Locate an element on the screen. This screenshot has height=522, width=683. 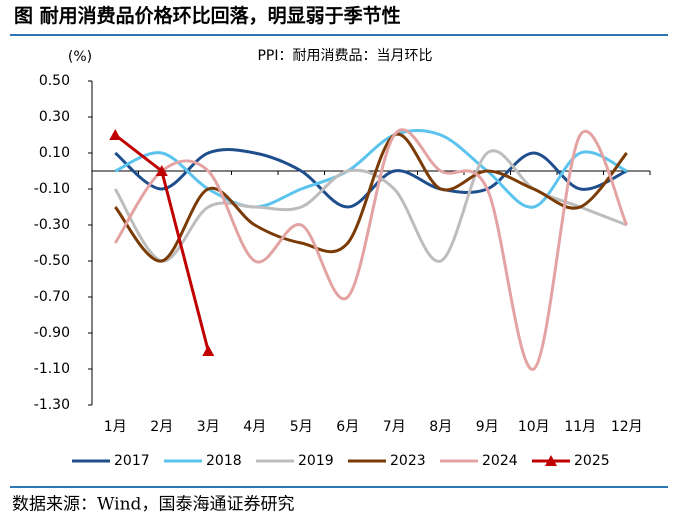
source: 数据来源：Wind，国泰海通证券研究 is located at coordinates (153, 505).